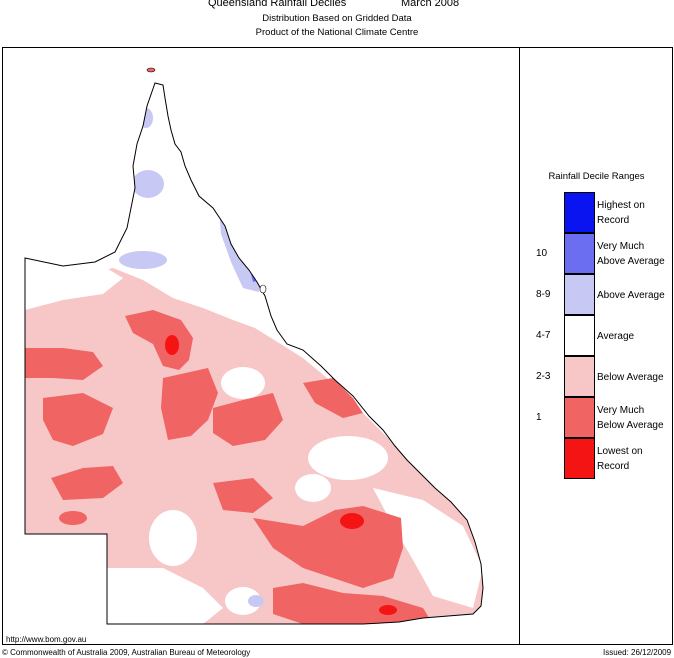 The image size is (674, 658). I want to click on region-very-much-above-average, so click(238, 219).